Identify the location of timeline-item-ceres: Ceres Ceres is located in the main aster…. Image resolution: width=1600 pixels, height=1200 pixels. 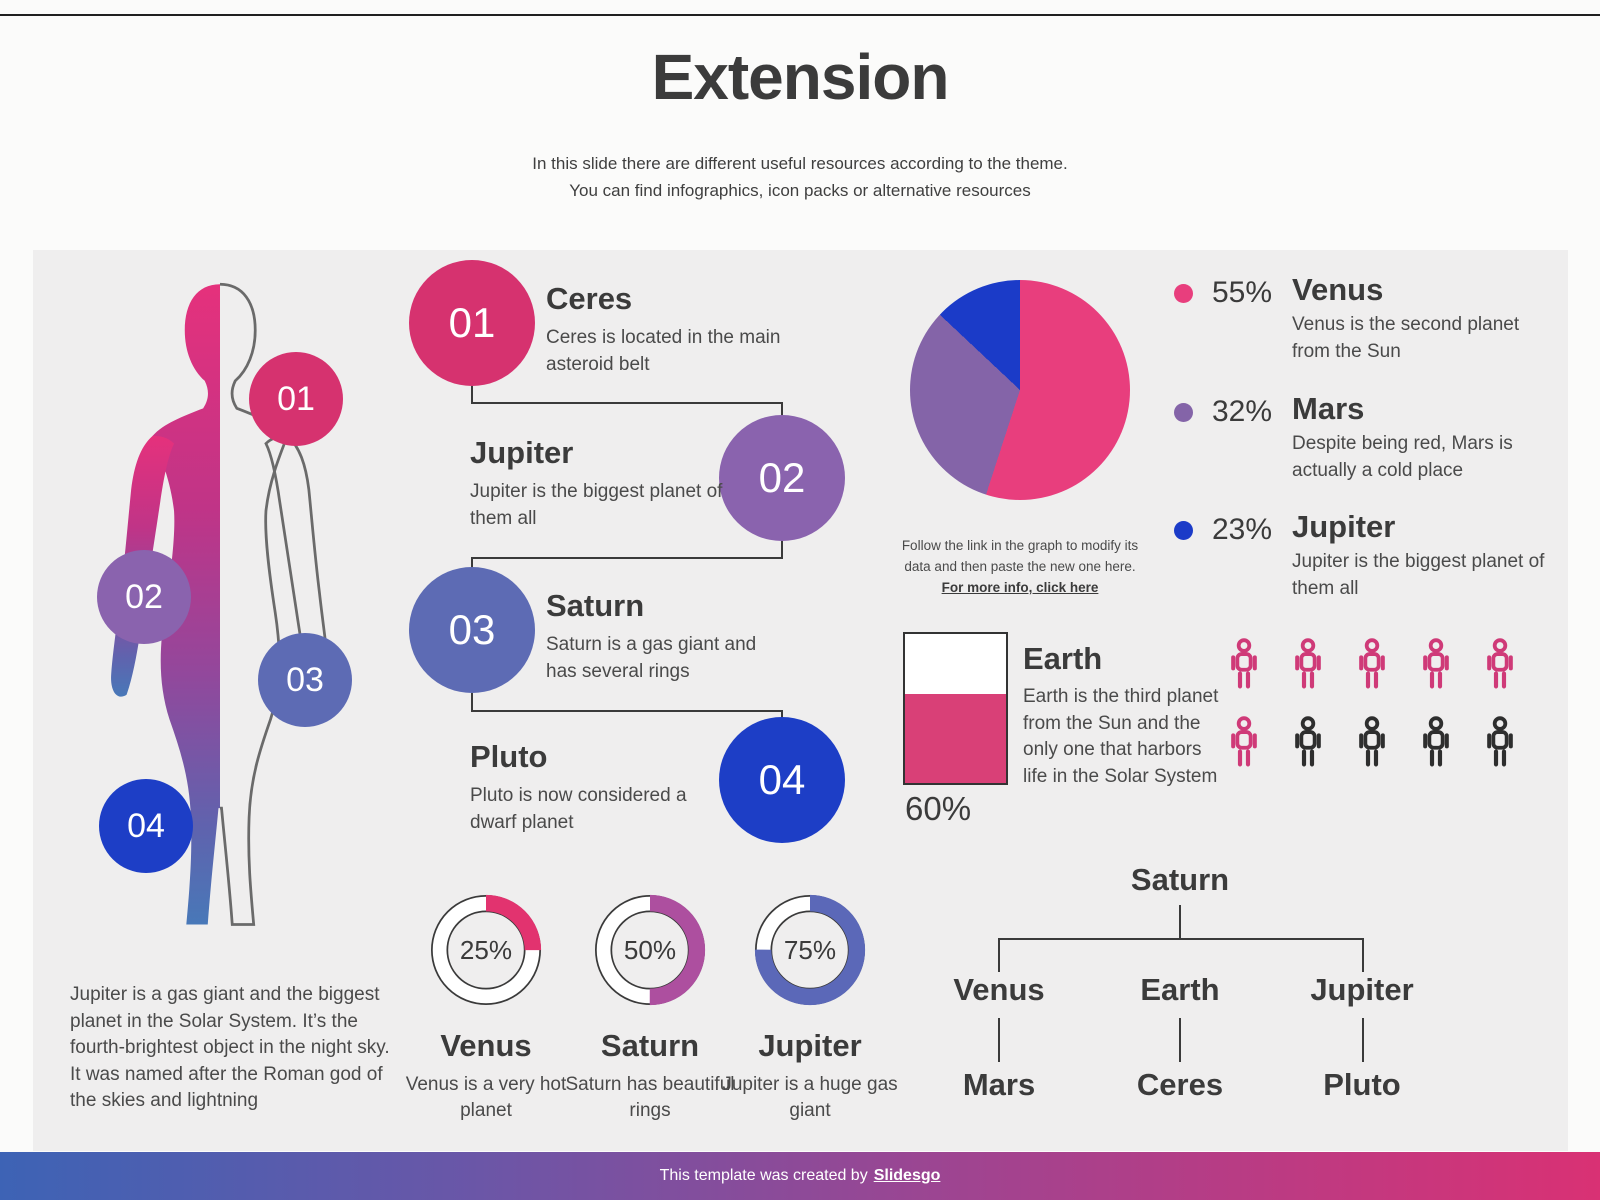
(666, 329).